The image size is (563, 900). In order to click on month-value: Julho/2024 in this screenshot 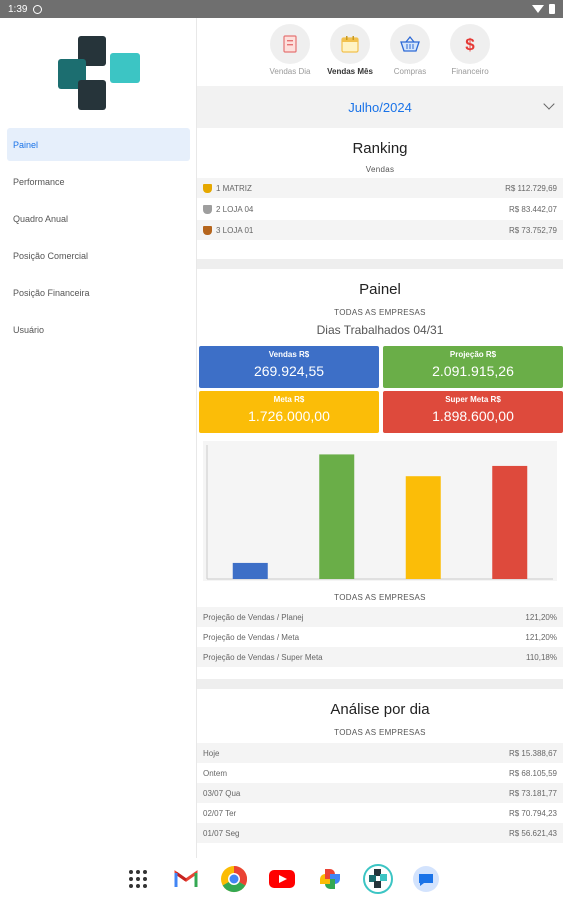, I will do `click(380, 107)`.